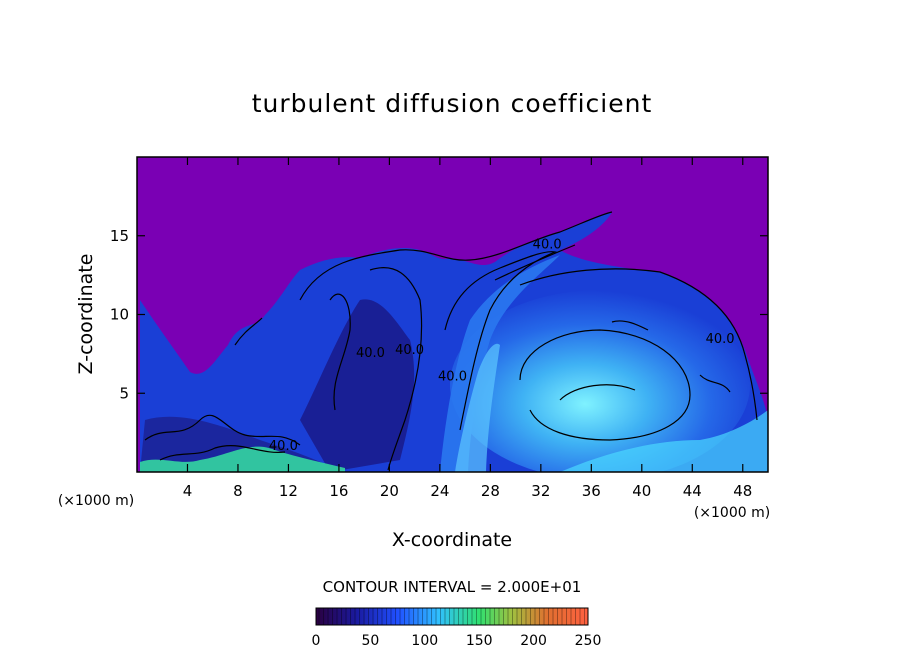 The width and height of the screenshot is (904, 654). Describe the element at coordinates (316, 641) in the screenshot. I see `colorbar-tick-label: 0` at that location.